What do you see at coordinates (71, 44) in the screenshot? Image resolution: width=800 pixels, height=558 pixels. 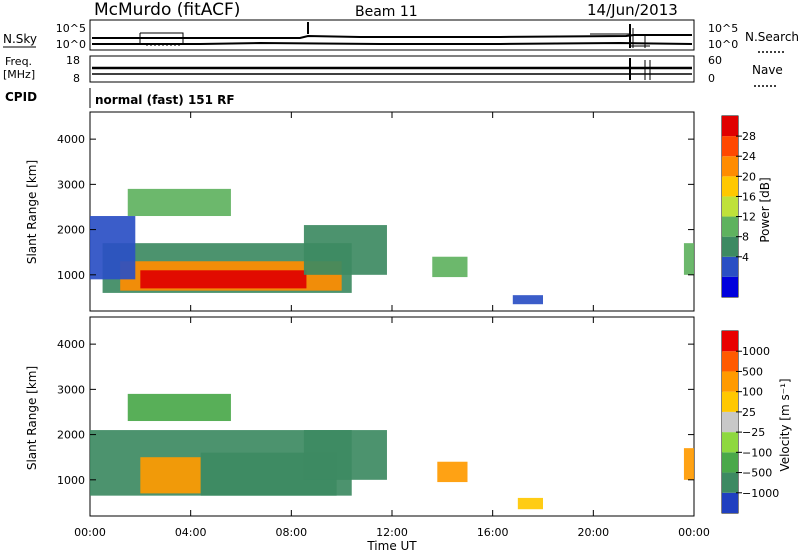 I see `nsky-tick-bottom: 10^0` at bounding box center [71, 44].